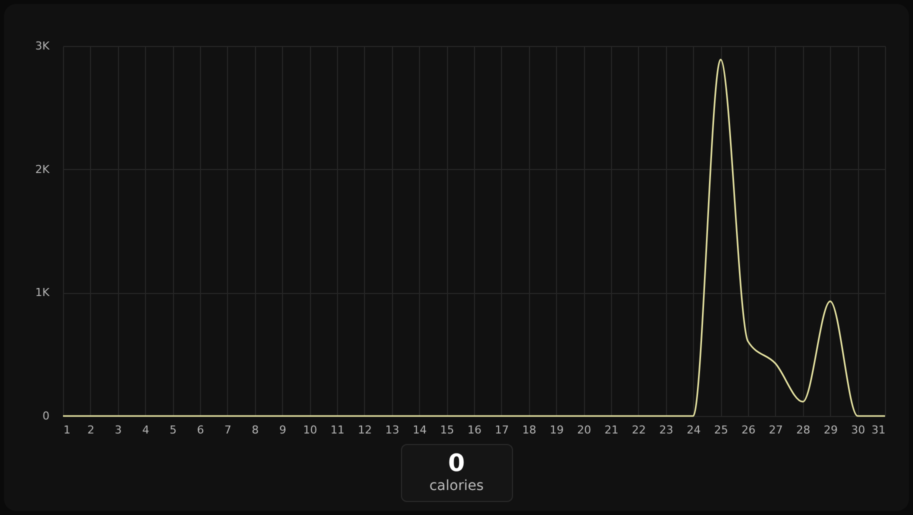  Describe the element at coordinates (200, 430) in the screenshot. I see `x-tick-label: 6` at that location.